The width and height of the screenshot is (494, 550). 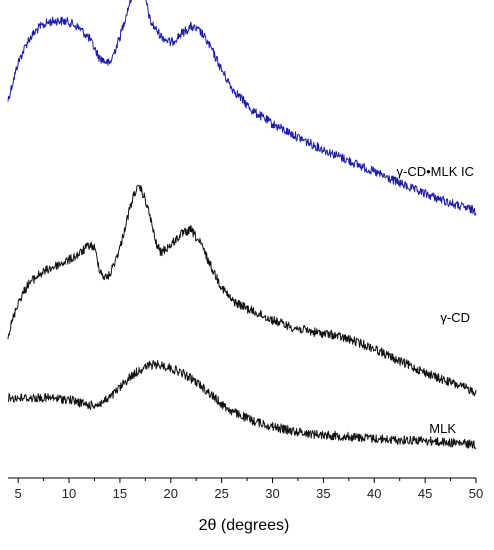 What do you see at coordinates (442, 428) in the screenshot?
I see `series-label-mlk: MLK` at bounding box center [442, 428].